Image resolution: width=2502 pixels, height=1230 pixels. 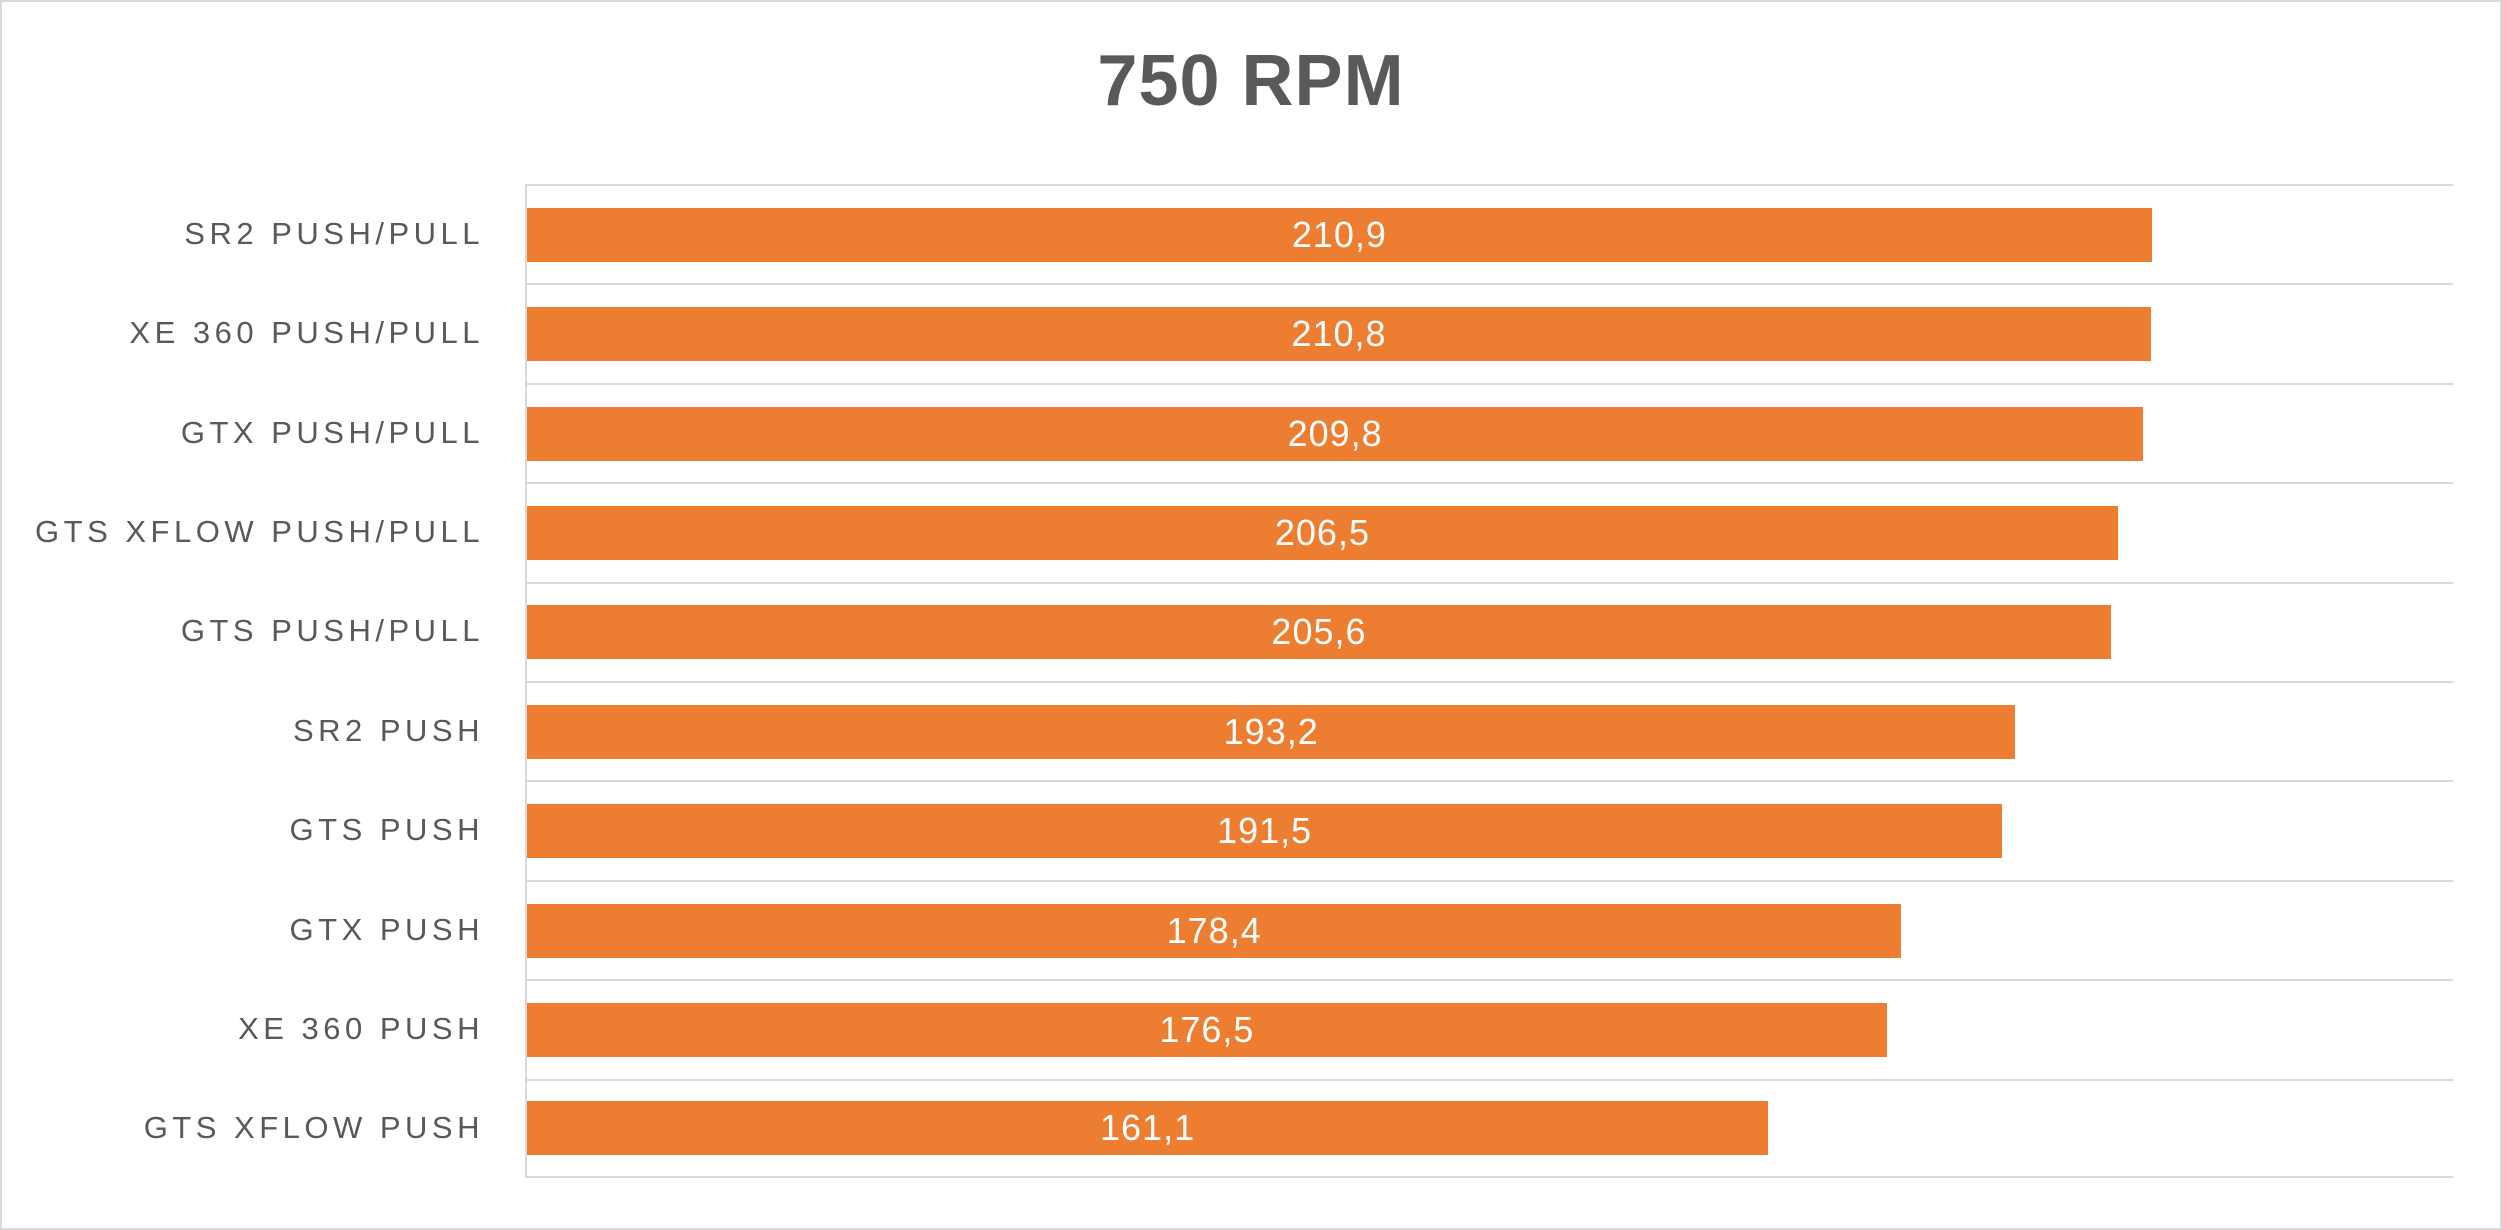 I want to click on category-label: SR2 PUSH, so click(x=388, y=730).